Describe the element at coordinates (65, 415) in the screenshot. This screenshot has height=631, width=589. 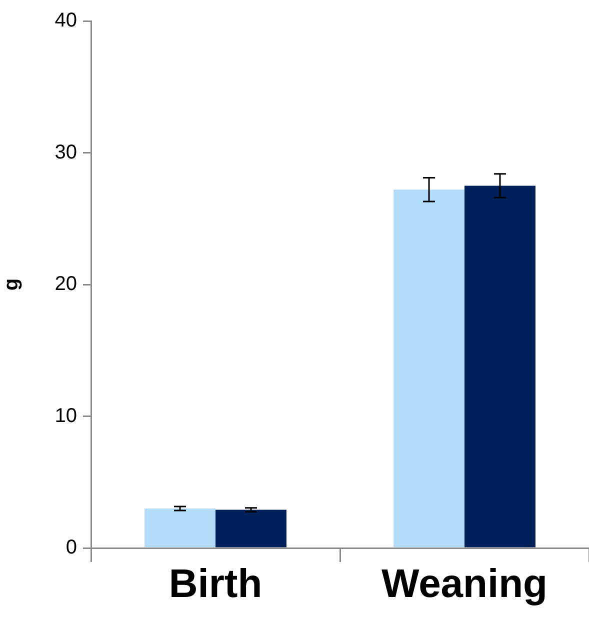
I see `y-tick-label: 10` at that location.